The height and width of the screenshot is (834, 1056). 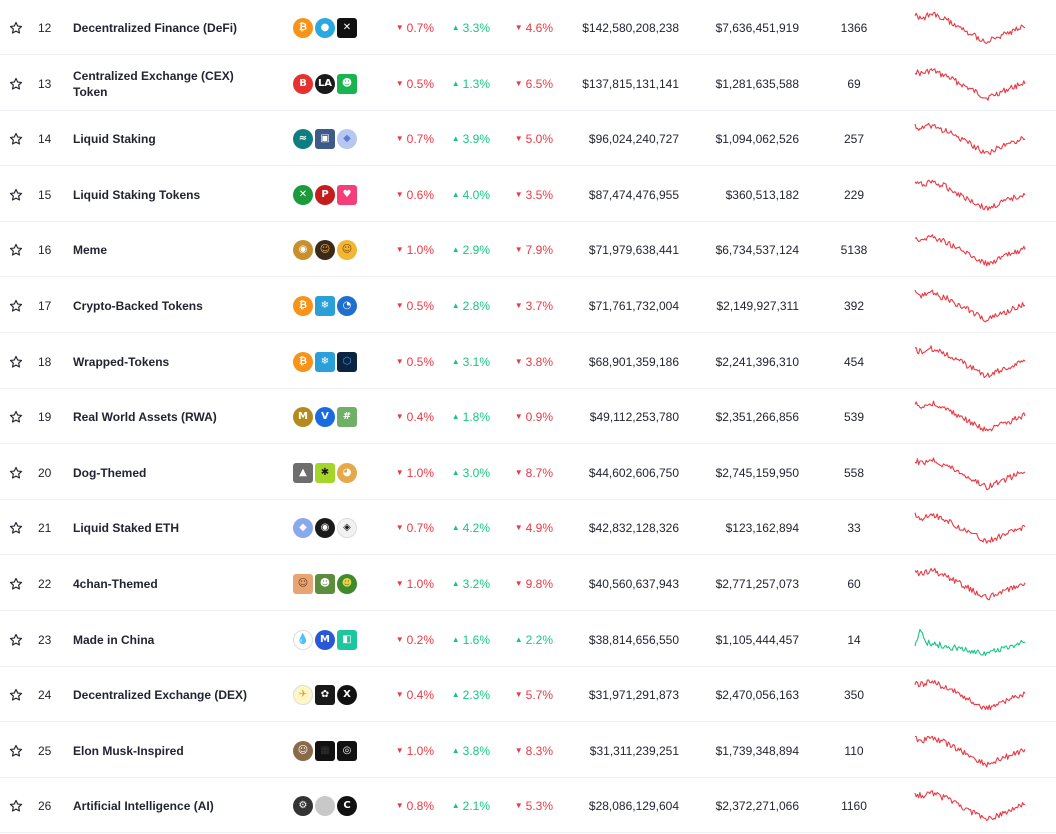 What do you see at coordinates (173, 361) in the screenshot?
I see `category-name-link: Wrapped-Tokens` at bounding box center [173, 361].